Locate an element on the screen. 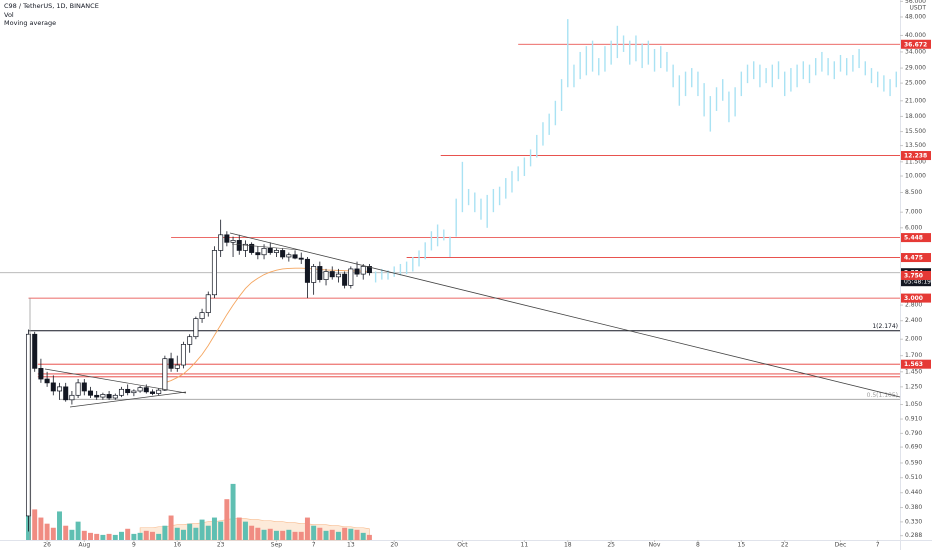 This screenshot has height=550, width=932. x-tick-label: Nov is located at coordinates (655, 545).